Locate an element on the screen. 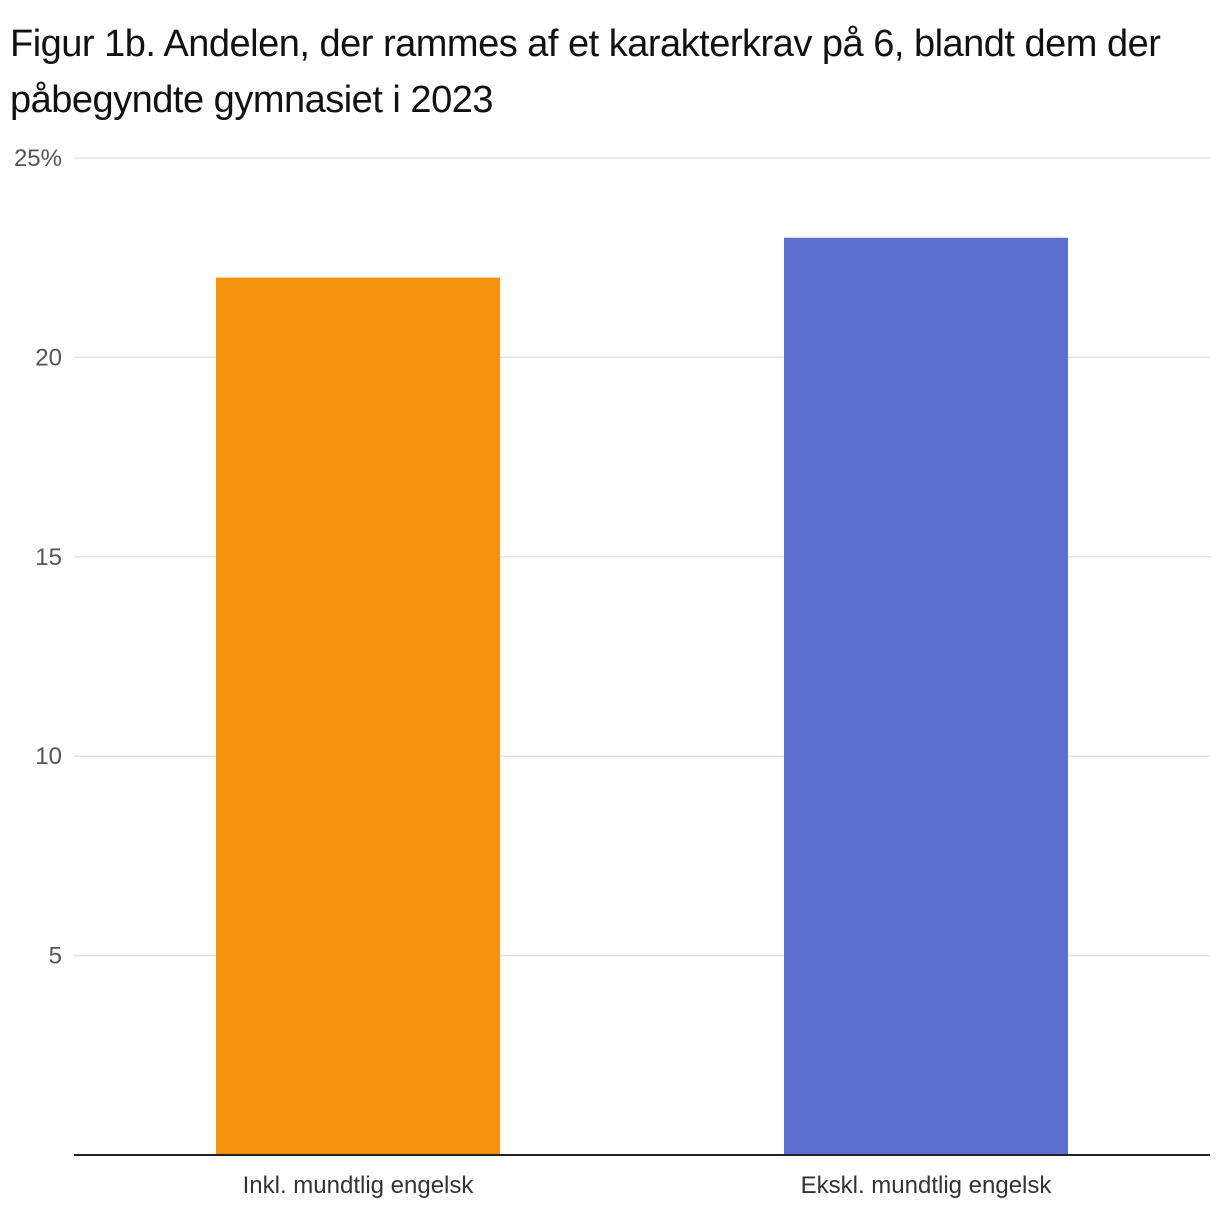  y-axis-ticks: 5 10 15 20 25% is located at coordinates (38, 557).